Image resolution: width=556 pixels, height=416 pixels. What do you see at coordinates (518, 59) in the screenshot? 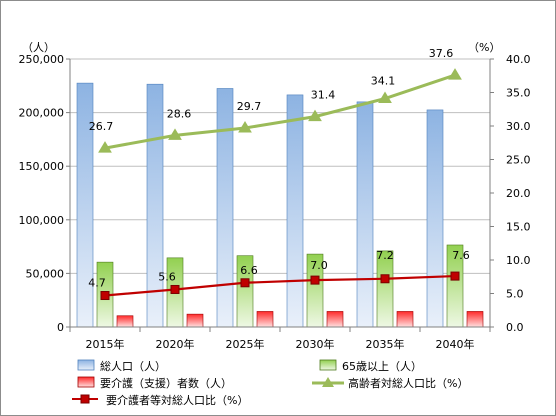
I see `right-axis-tick-label: 40.0` at bounding box center [518, 59].